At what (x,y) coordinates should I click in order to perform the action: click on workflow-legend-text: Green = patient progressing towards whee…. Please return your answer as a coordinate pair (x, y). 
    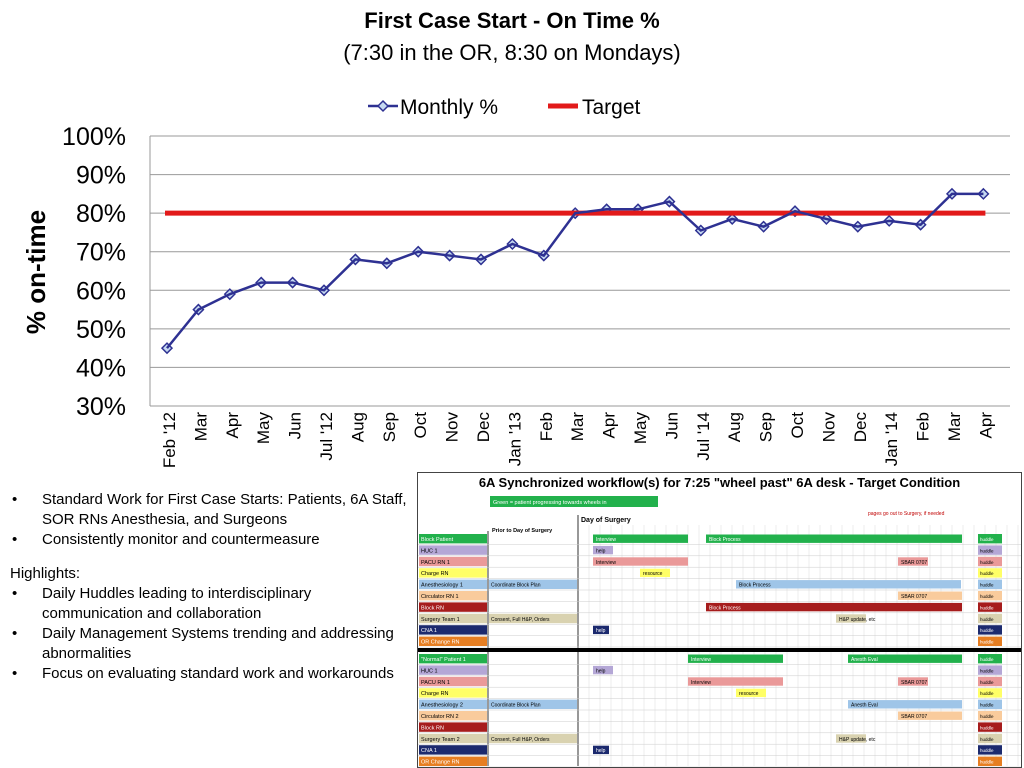
    Looking at the image, I should click on (550, 503).